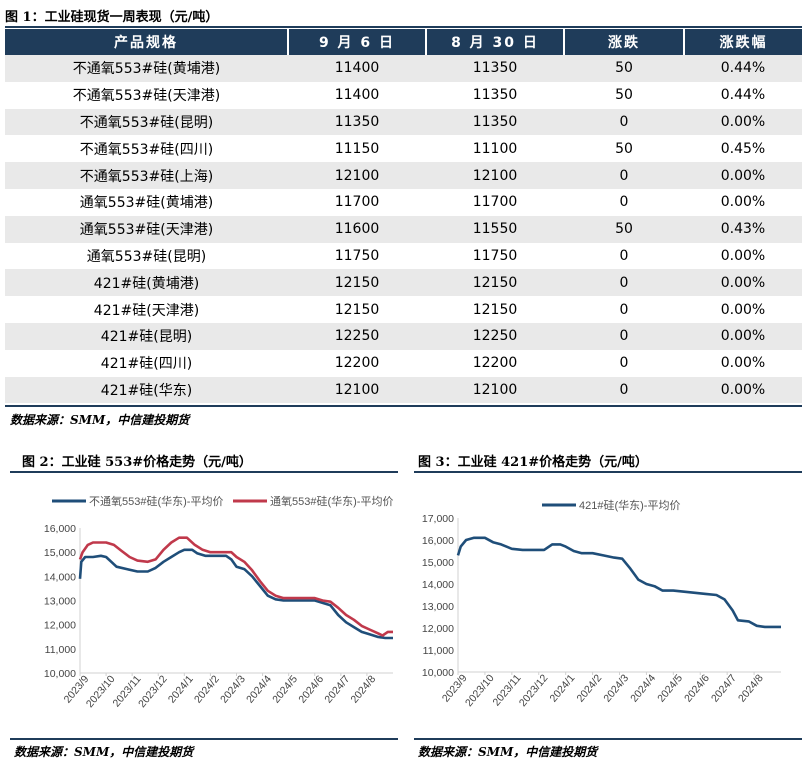 The height and width of the screenshot is (765, 805). Describe the element at coordinates (357, 175) in the screenshot. I see `cell-sep6: 12100` at that location.